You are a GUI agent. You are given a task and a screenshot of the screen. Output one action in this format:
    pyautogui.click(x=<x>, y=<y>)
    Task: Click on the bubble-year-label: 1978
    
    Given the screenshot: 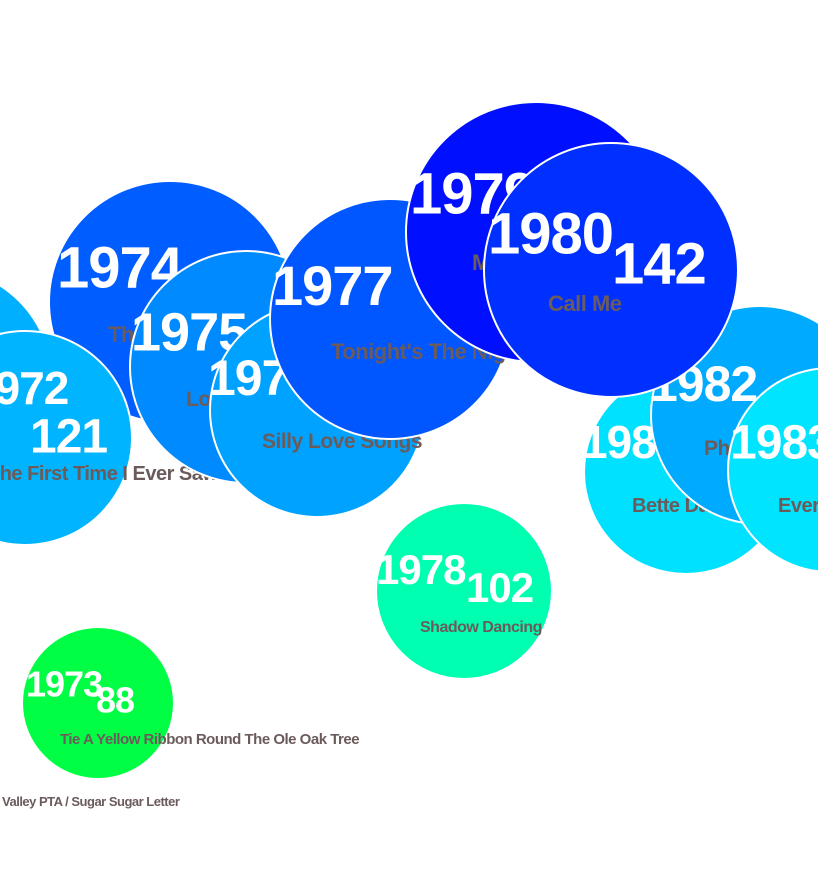 What is the action you would take?
    pyautogui.click(x=421, y=569)
    